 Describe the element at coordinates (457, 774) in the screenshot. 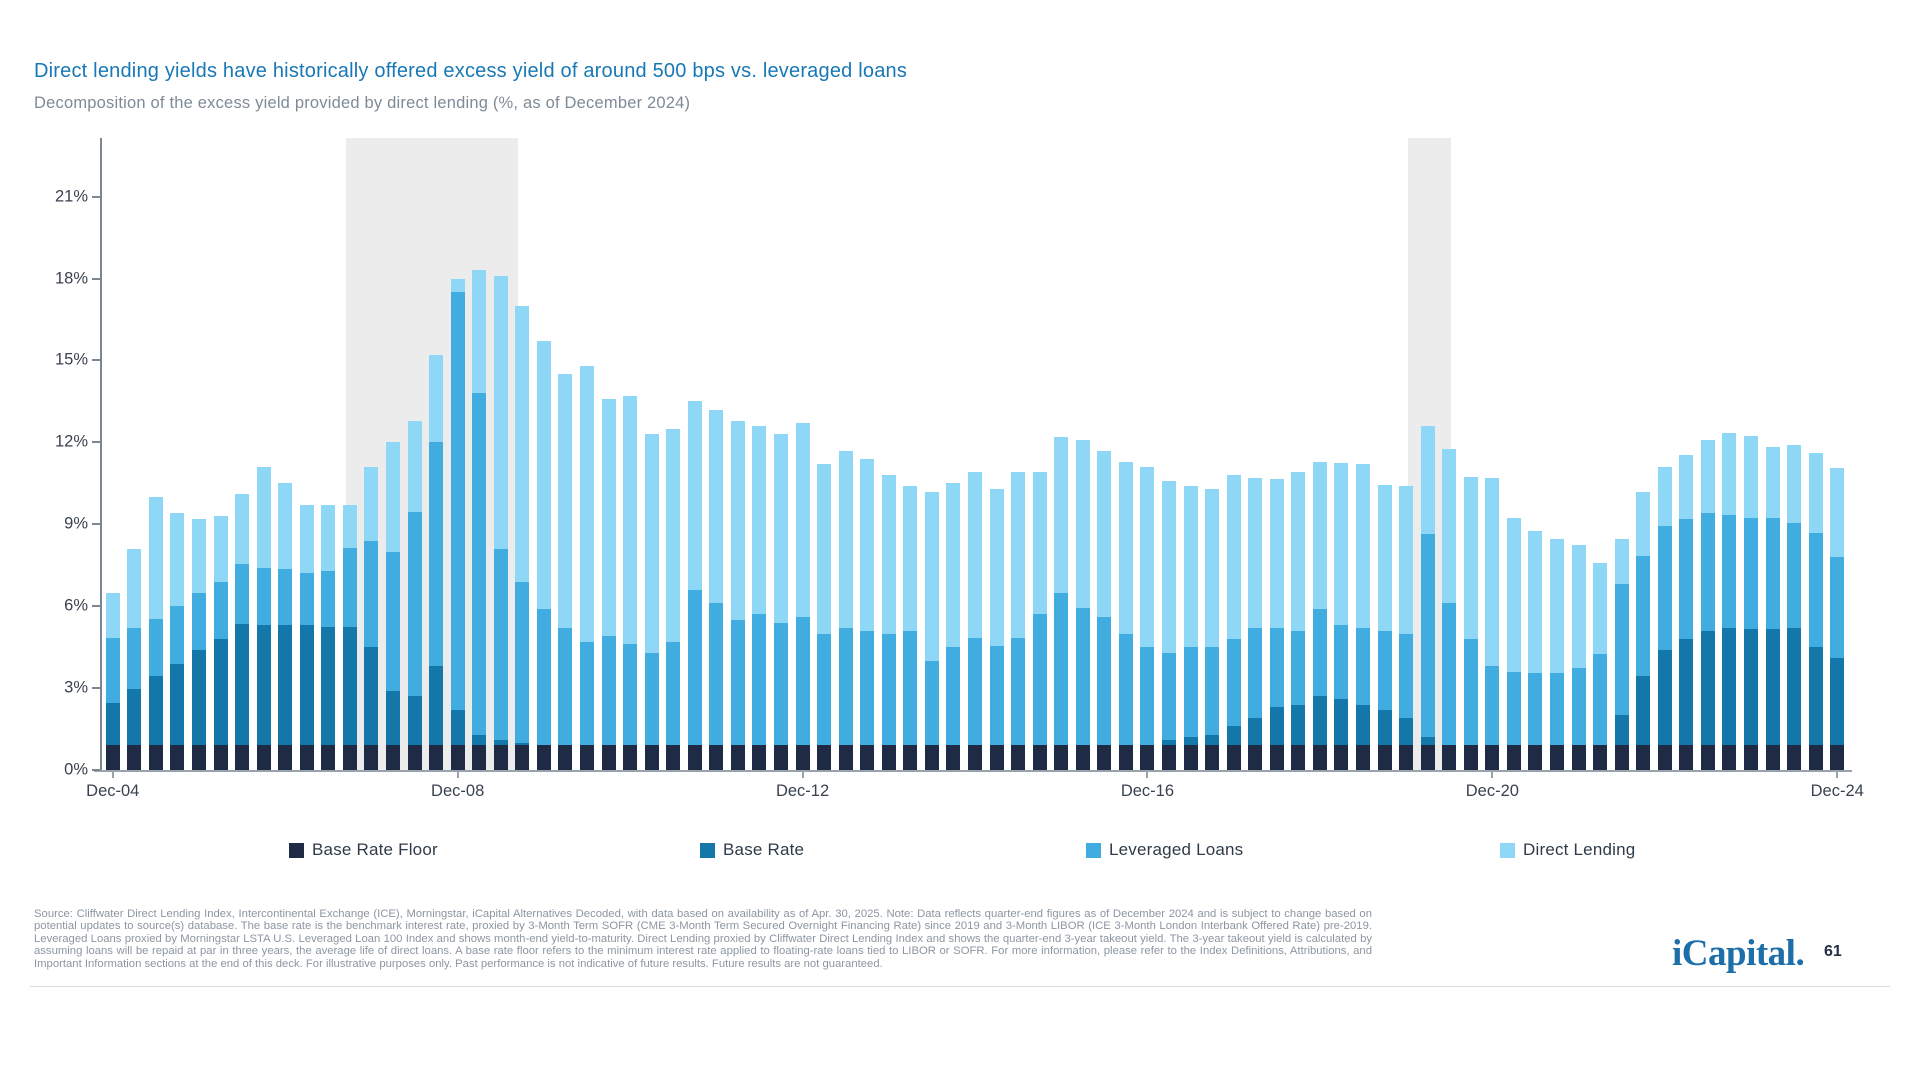

I see `x-axis-tick` at that location.